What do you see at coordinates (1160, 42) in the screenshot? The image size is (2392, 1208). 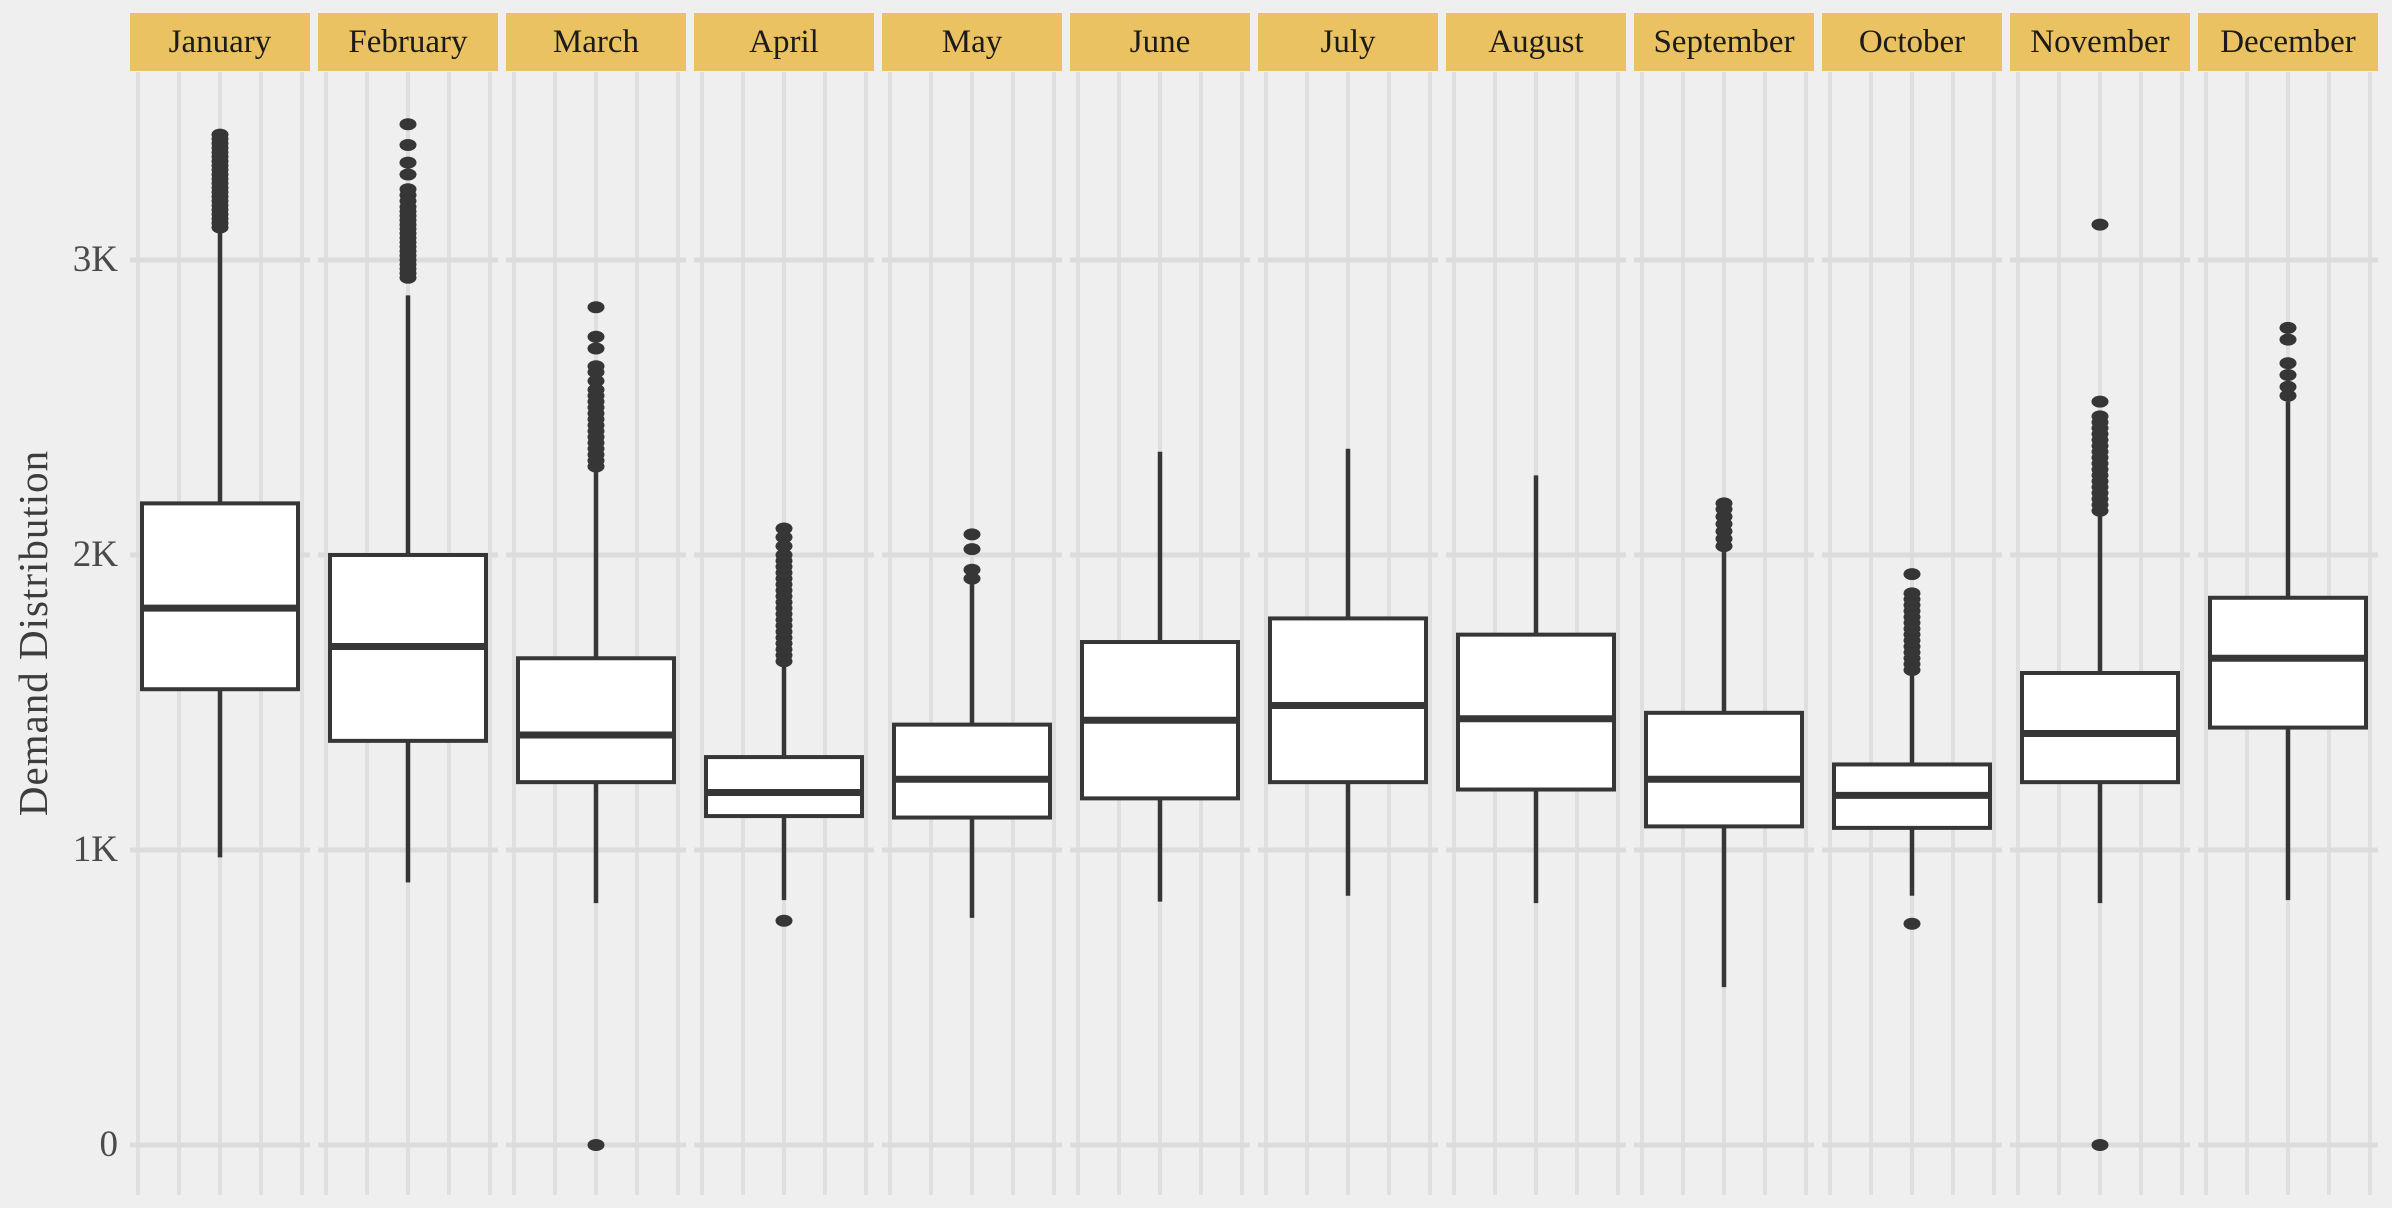 I see `facet-header-june: June` at bounding box center [1160, 42].